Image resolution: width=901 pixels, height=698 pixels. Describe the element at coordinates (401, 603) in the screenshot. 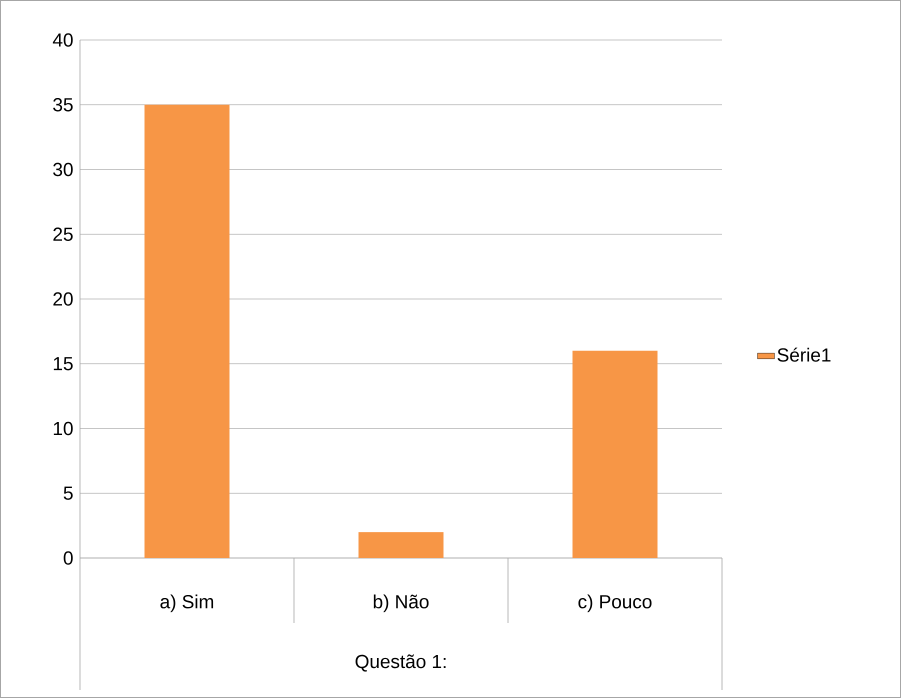

I see `x-tick-label: b) Não` at that location.